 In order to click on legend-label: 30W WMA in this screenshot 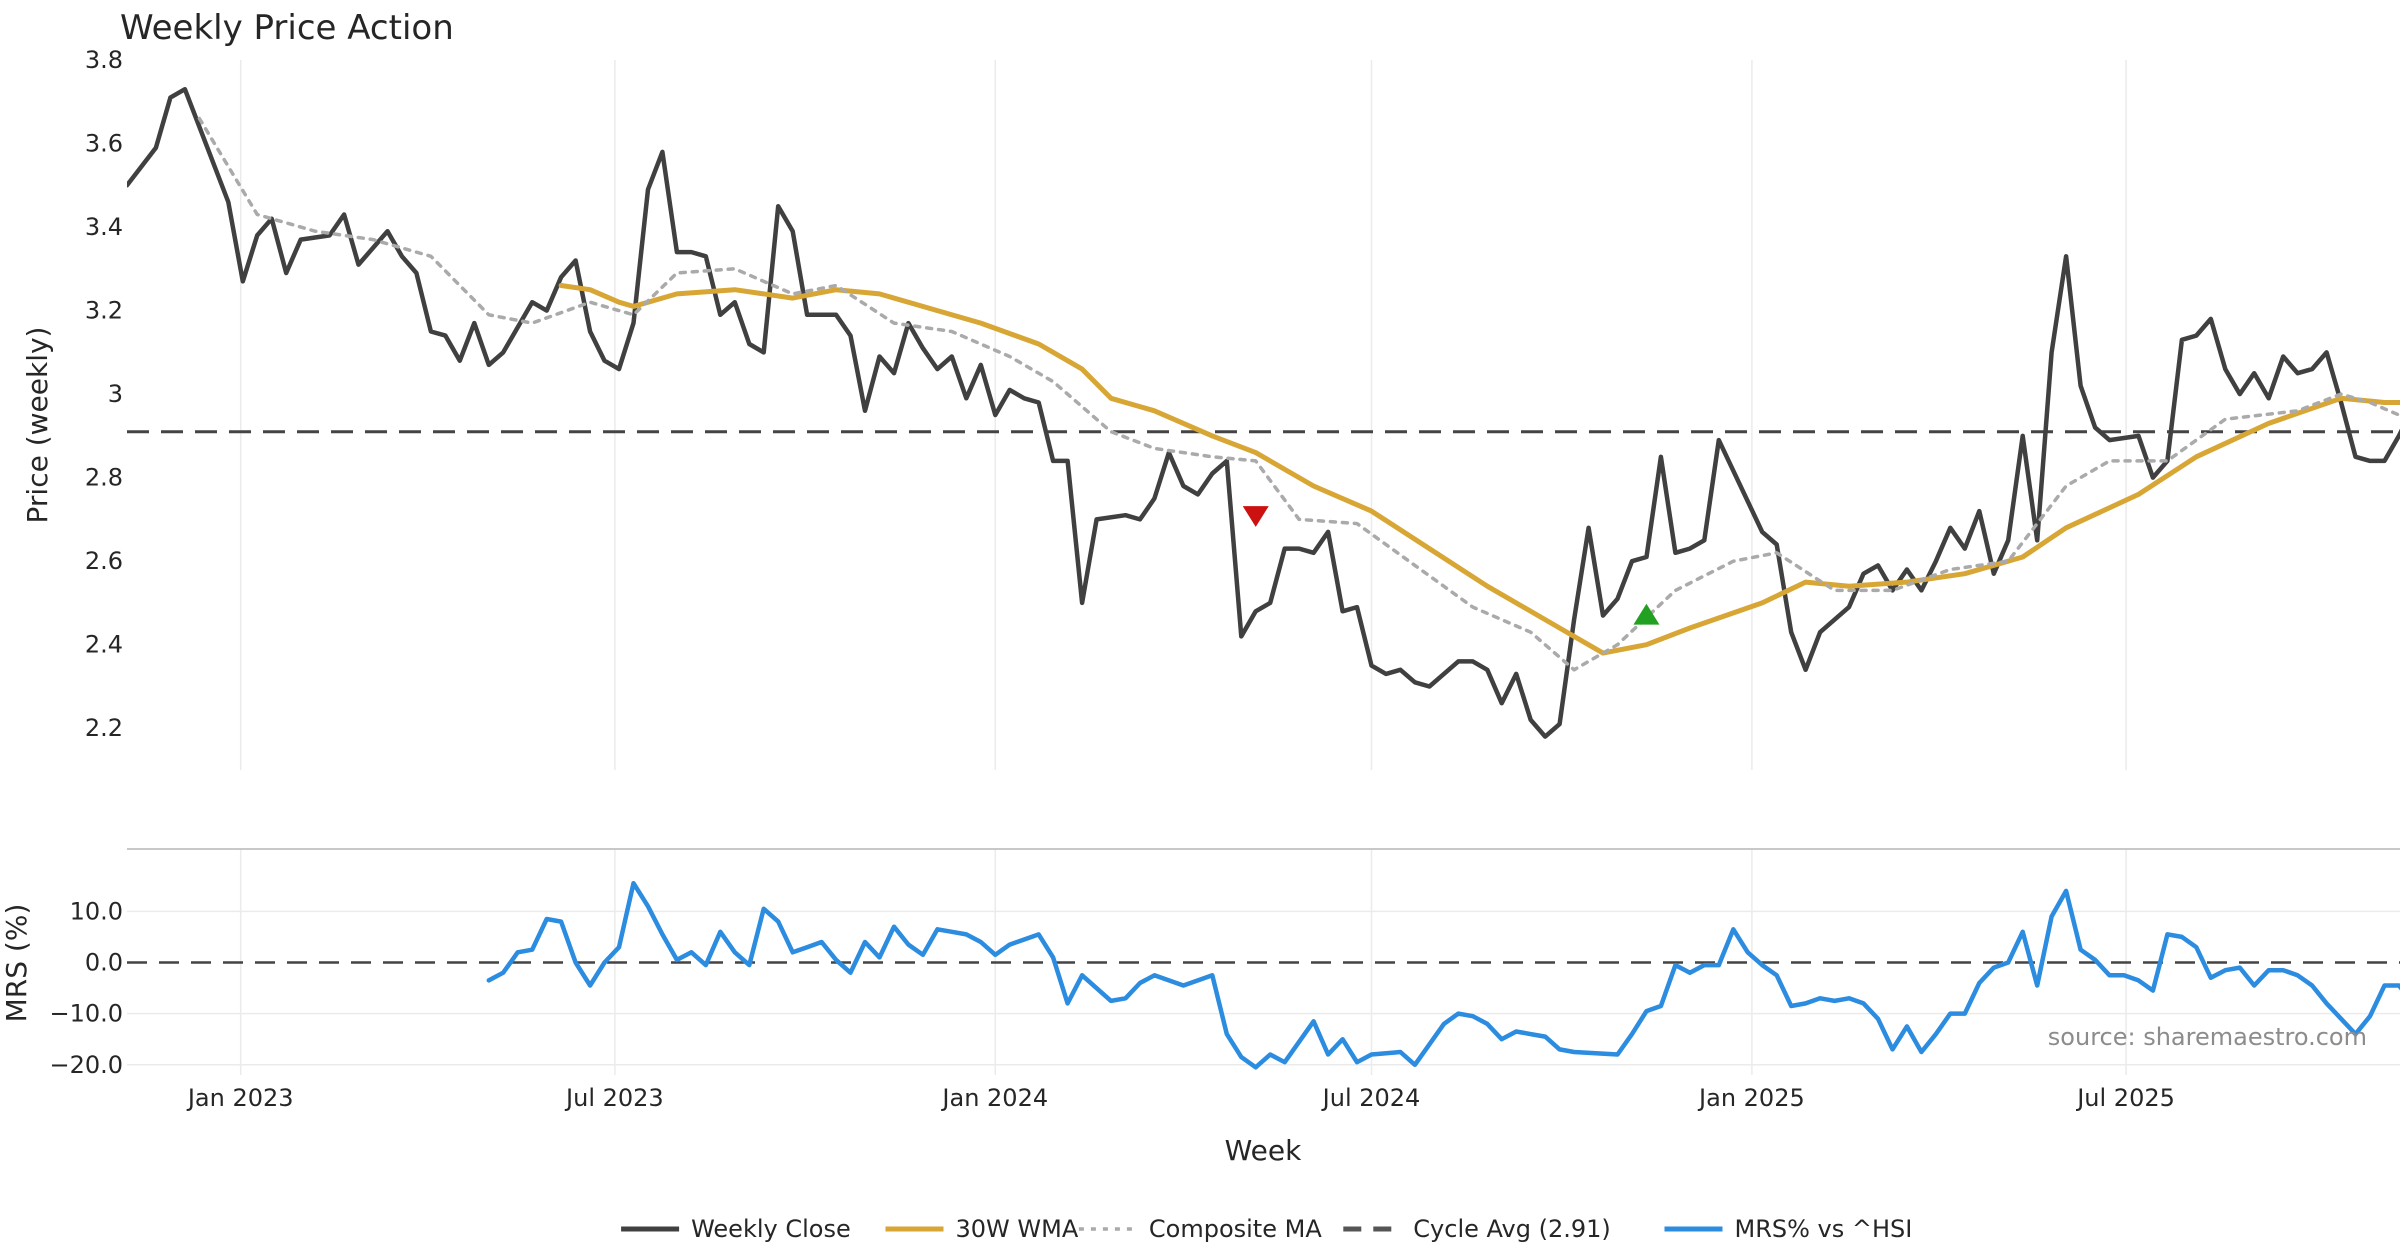, I will do `click(1017, 1229)`.